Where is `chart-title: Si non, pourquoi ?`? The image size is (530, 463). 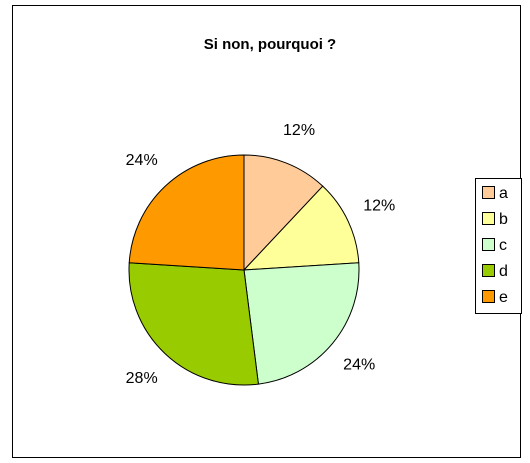
chart-title: Si non, pourquoi ? is located at coordinates (270, 44).